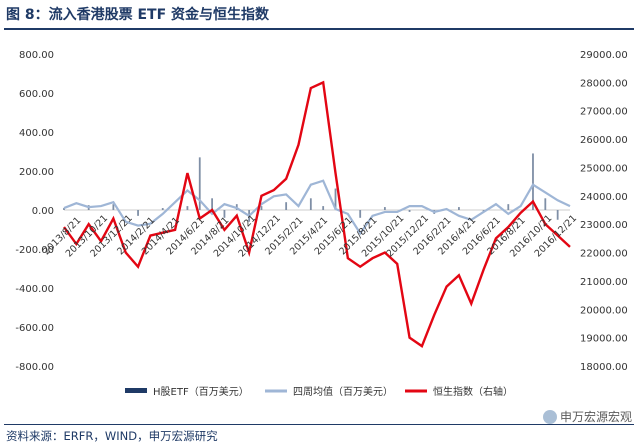  Describe the element at coordinates (138, 15) in the screenshot. I see `chart-title: 图 8：流入香港股票 ETF 资金与恒生指数` at that location.